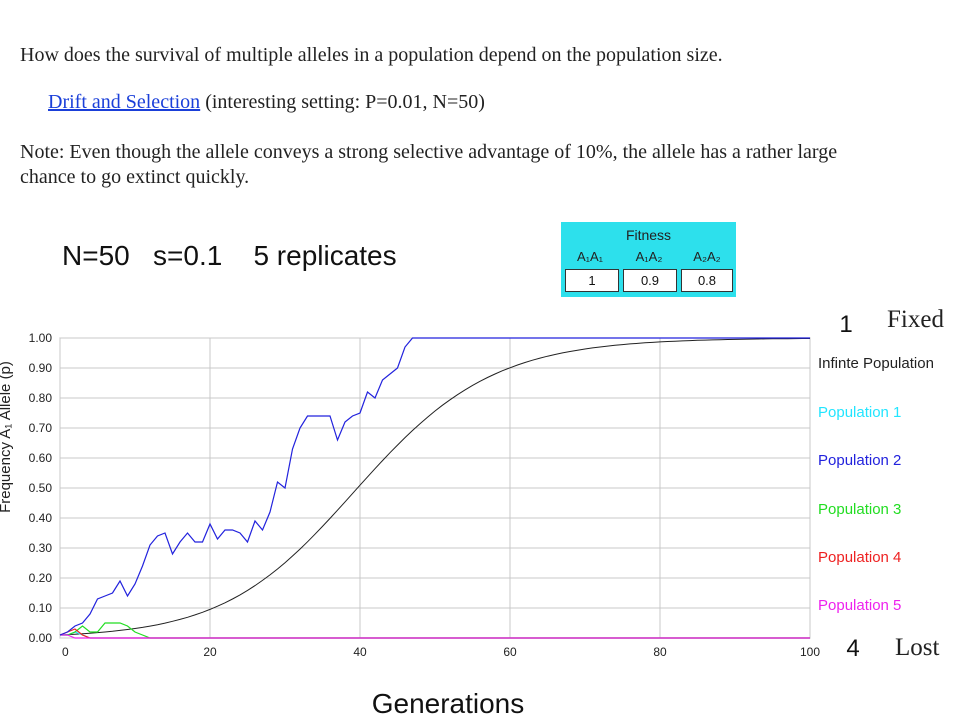 This screenshot has height=720, width=960. Describe the element at coordinates (915, 319) in the screenshot. I see `fixed-label: Fixed` at that location.